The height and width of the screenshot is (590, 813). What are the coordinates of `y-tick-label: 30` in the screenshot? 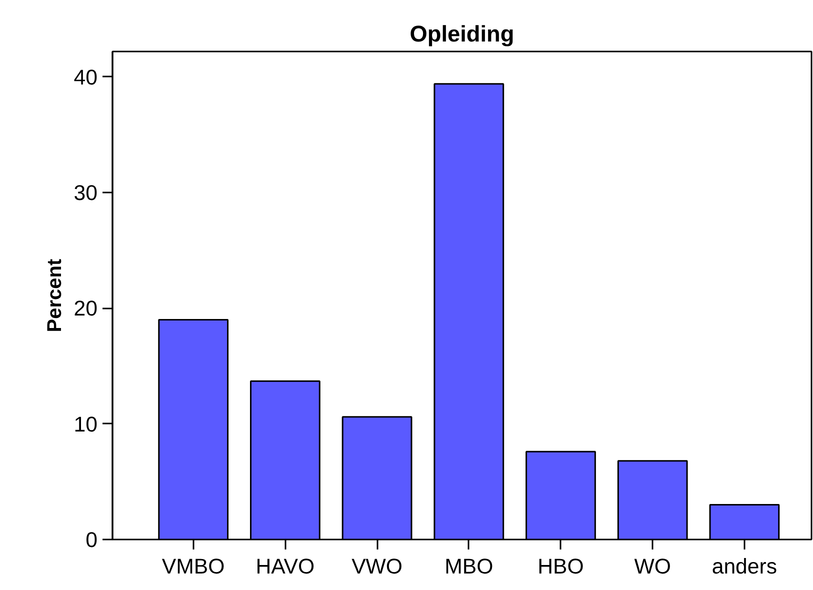 It's located at (86, 193).